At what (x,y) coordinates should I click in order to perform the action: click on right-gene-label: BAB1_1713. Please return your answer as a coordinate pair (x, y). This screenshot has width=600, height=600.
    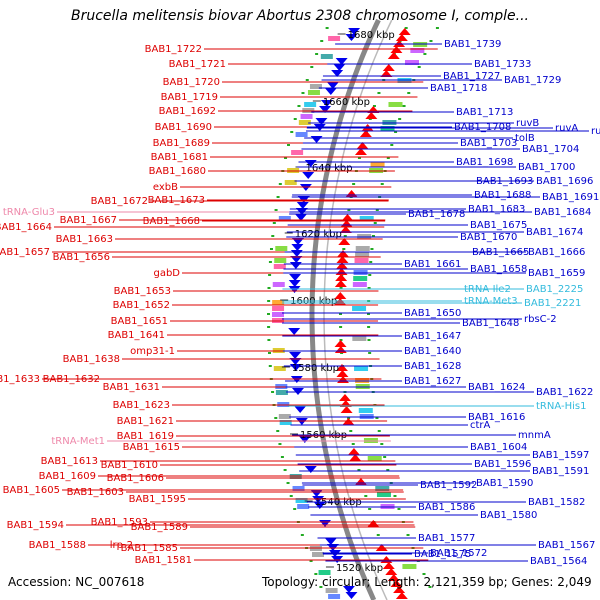
    Looking at the image, I should click on (484, 112).